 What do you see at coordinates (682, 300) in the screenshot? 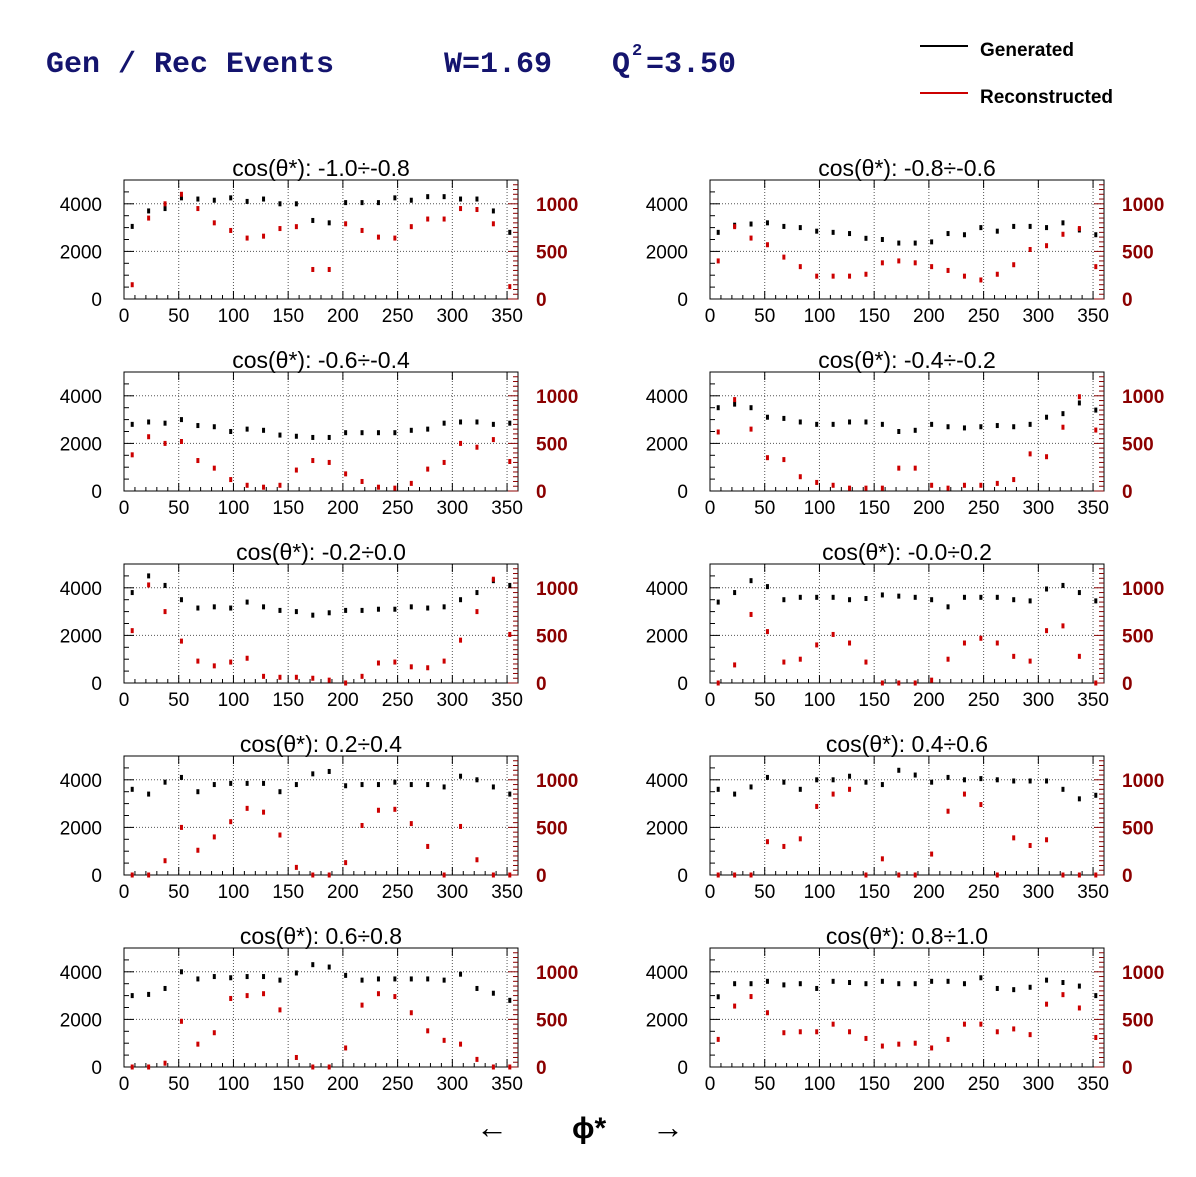
I see `y-left-tick-label: 0` at bounding box center [682, 300].